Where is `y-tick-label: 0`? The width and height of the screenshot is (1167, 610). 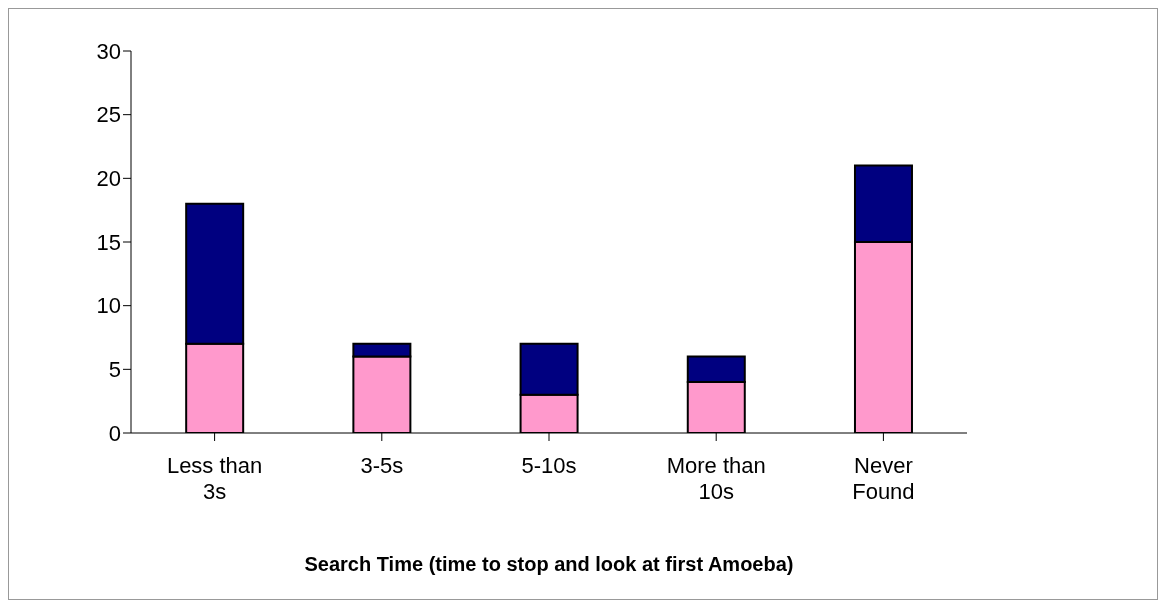
y-tick-label: 0 is located at coordinates (114, 433).